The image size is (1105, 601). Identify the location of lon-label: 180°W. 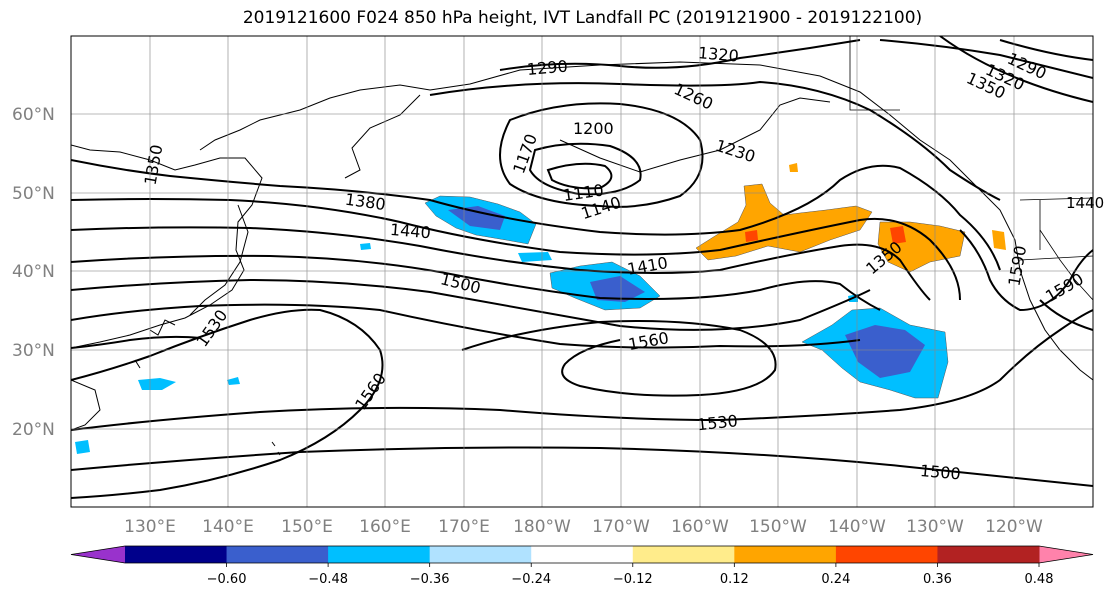
(542, 527).